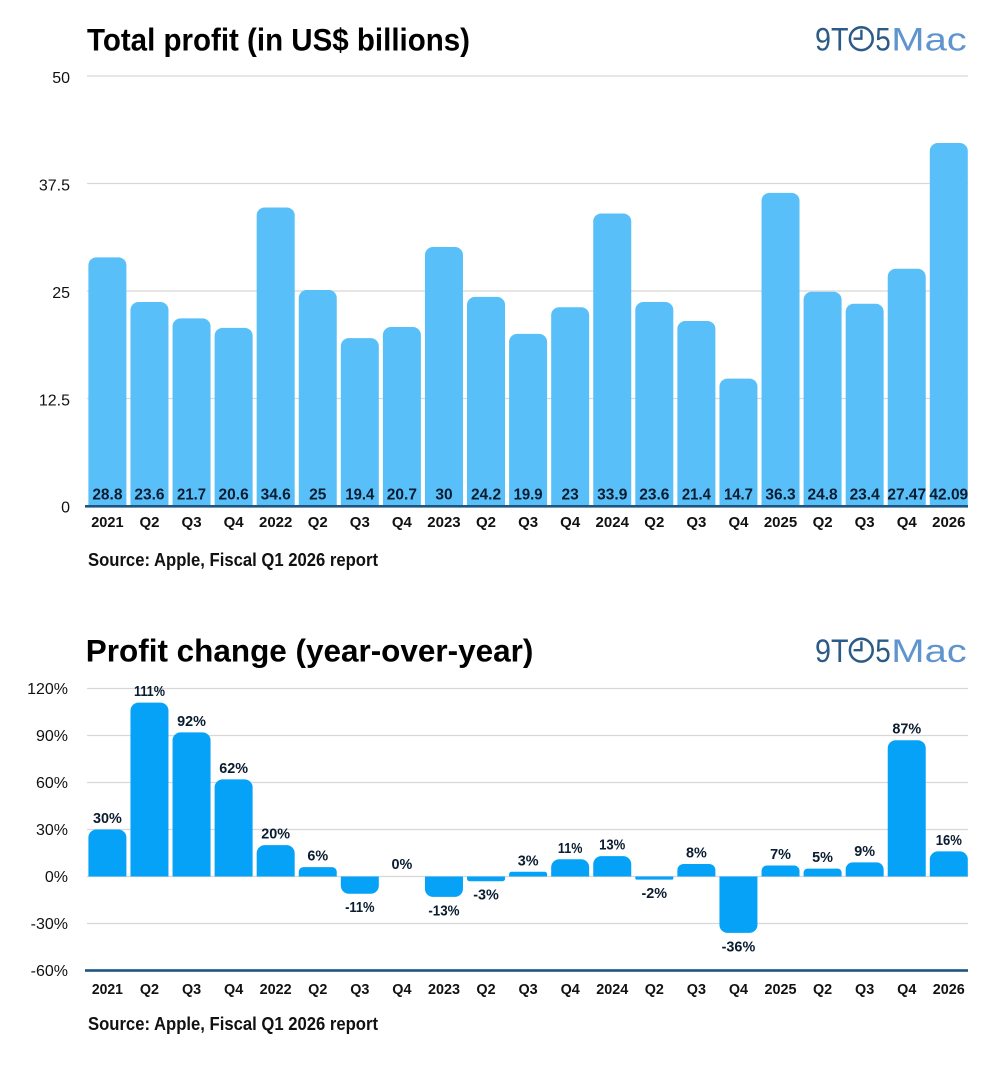  Describe the element at coordinates (738, 495) in the screenshot. I see `svg-text: 14.7` at that location.